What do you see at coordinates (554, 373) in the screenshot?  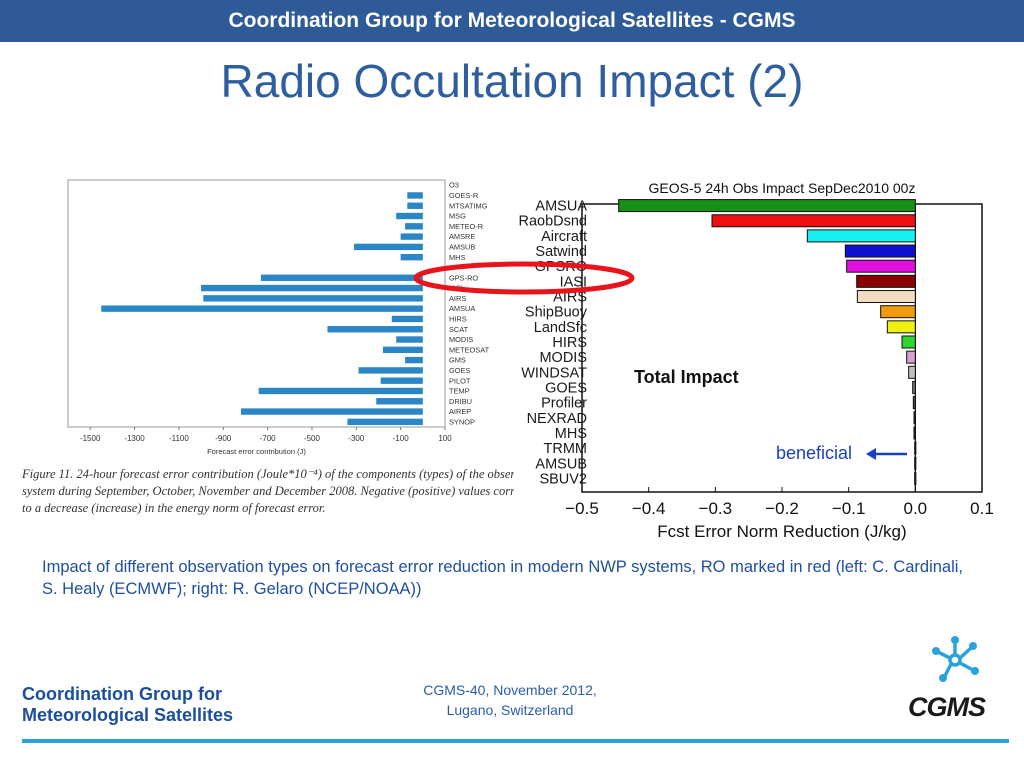 I see `right-category-label: WINDSAT` at bounding box center [554, 373].